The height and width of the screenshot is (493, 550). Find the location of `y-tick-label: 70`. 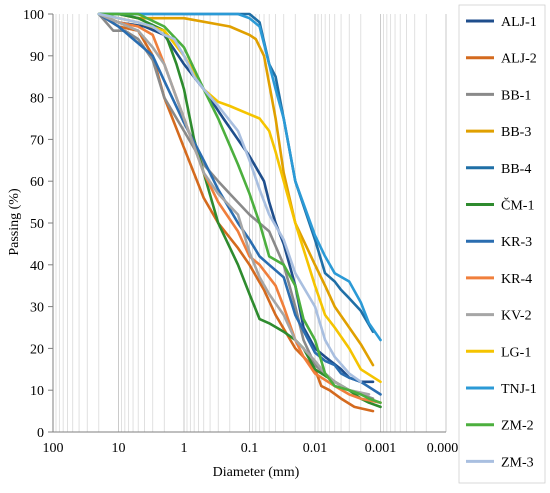

y-tick-label: 70 is located at coordinates (37, 140).